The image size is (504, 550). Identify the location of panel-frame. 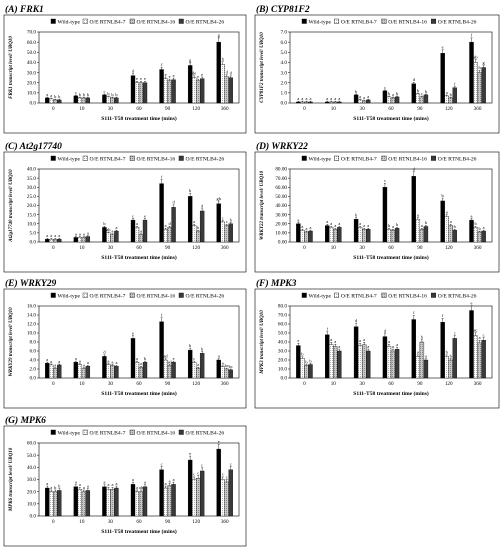
(377, 74).